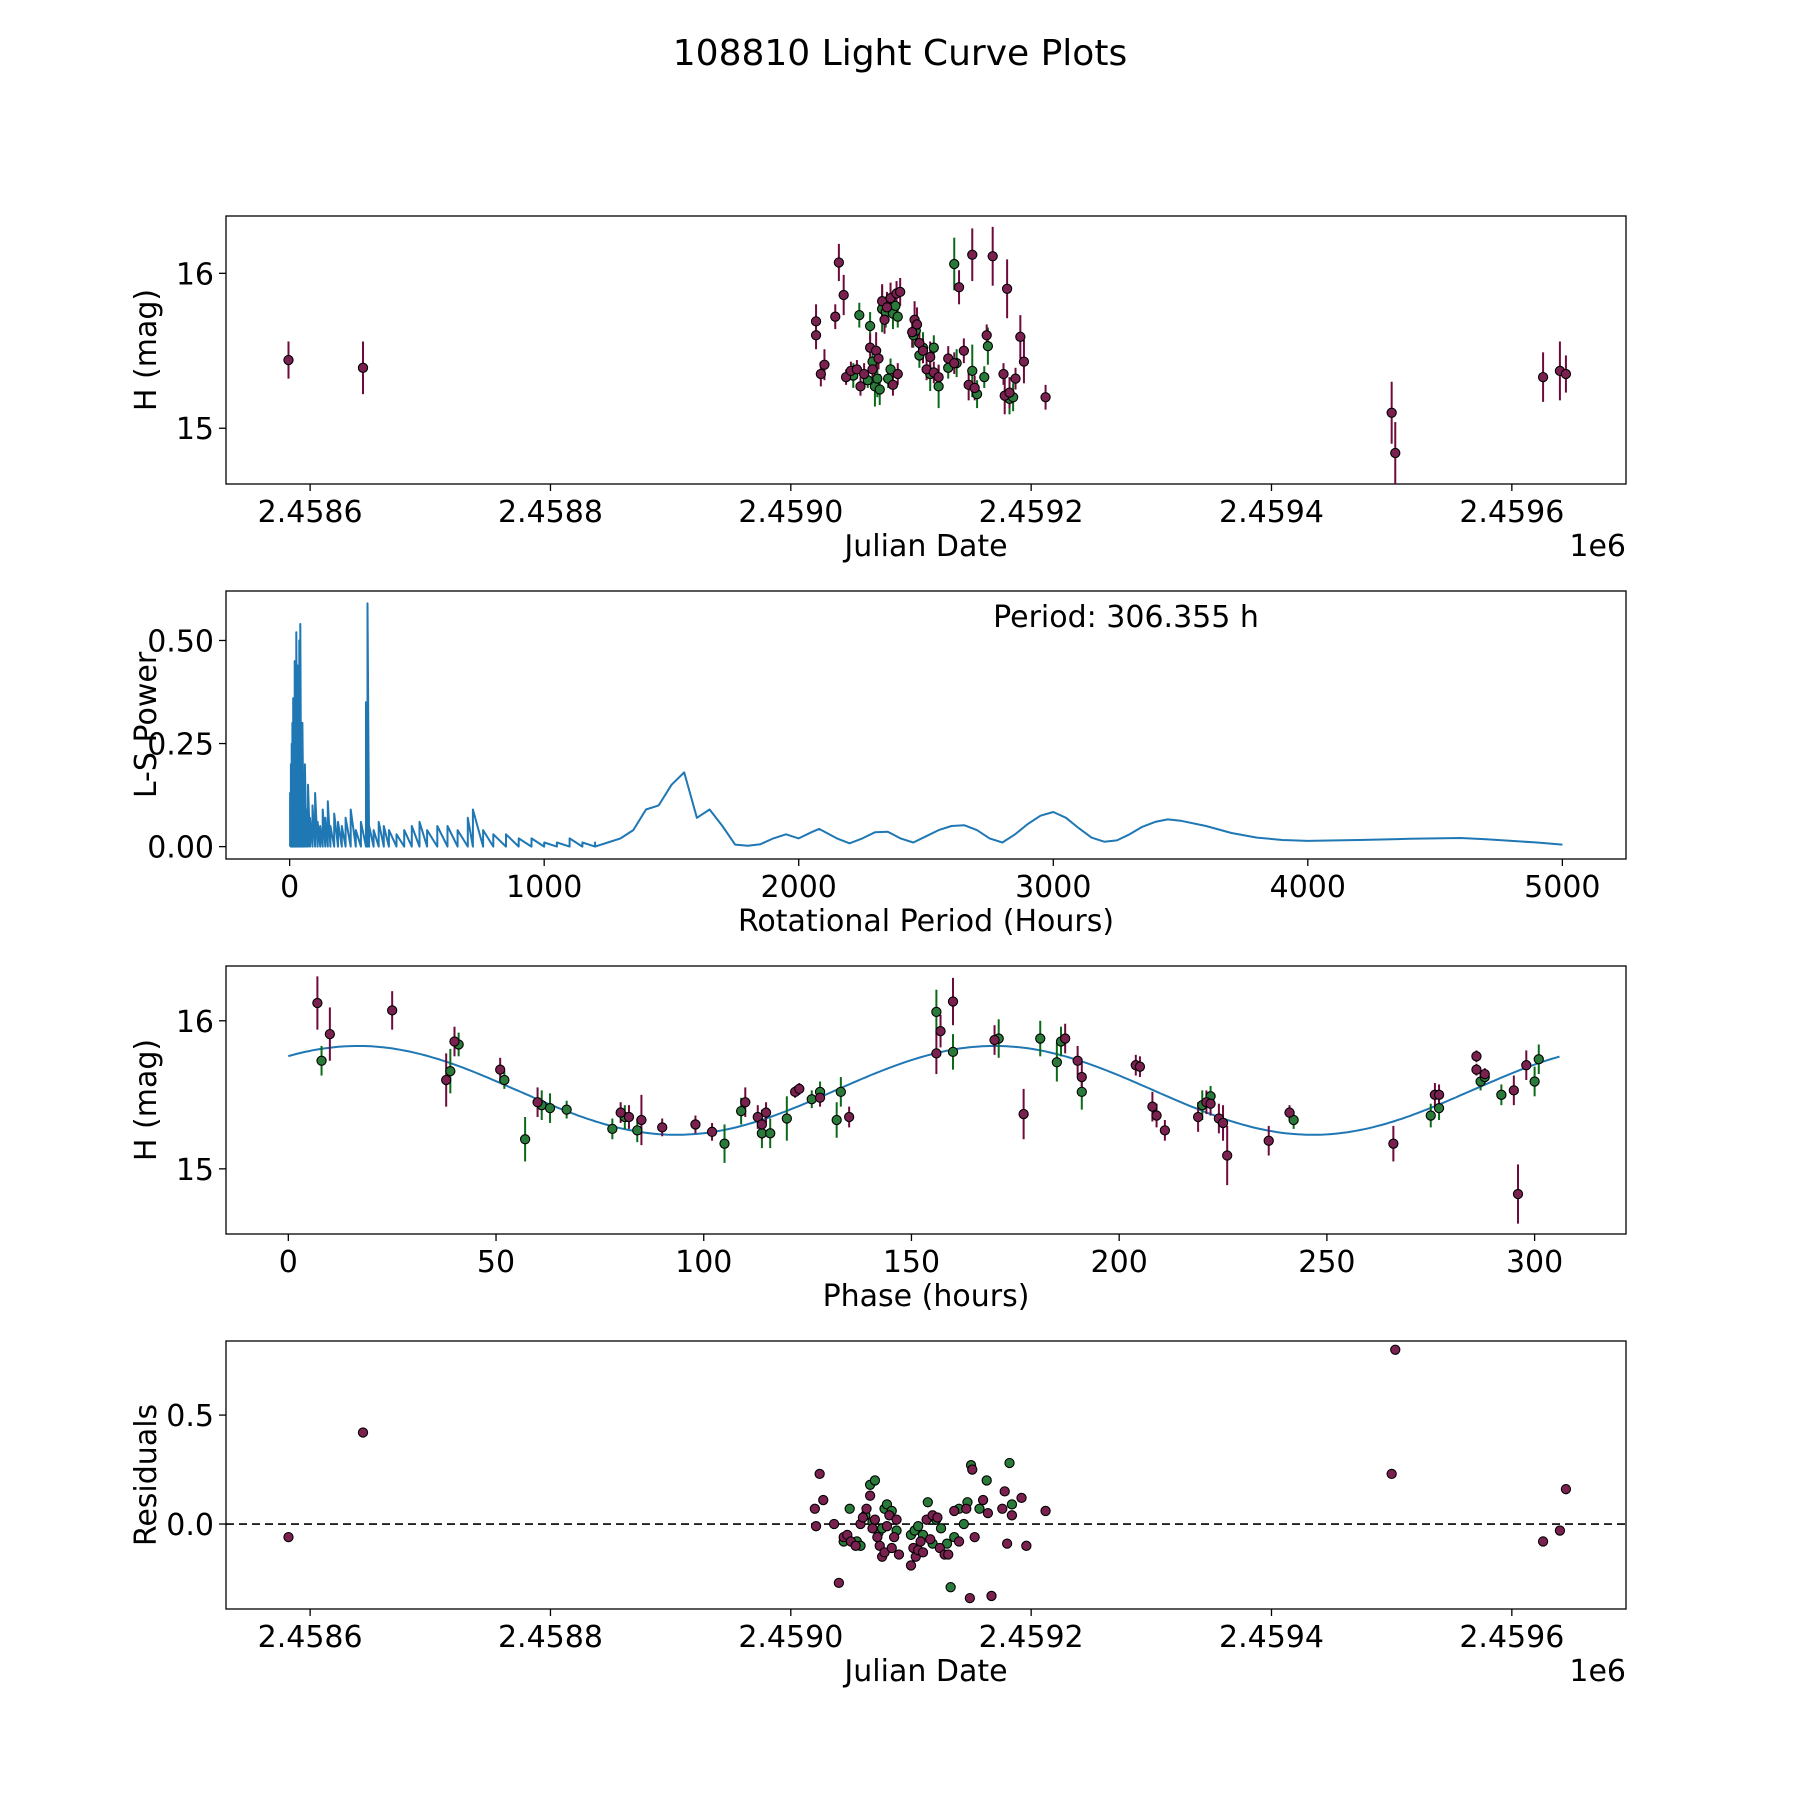  What do you see at coordinates (900, 53) in the screenshot?
I see `figure-title: 108810 Light Curve Plots` at bounding box center [900, 53].